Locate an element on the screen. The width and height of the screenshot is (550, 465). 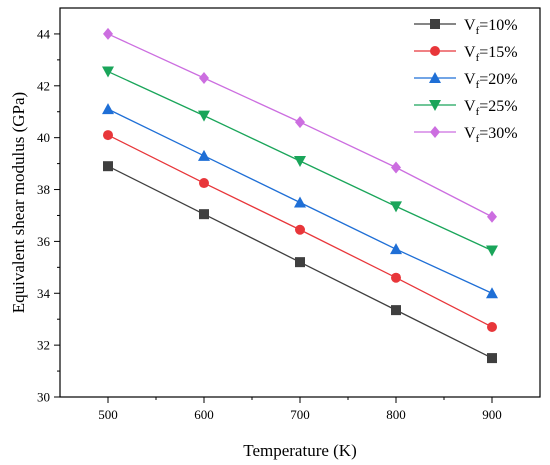
legend-item: Vf=10% is located at coordinates (466, 27).